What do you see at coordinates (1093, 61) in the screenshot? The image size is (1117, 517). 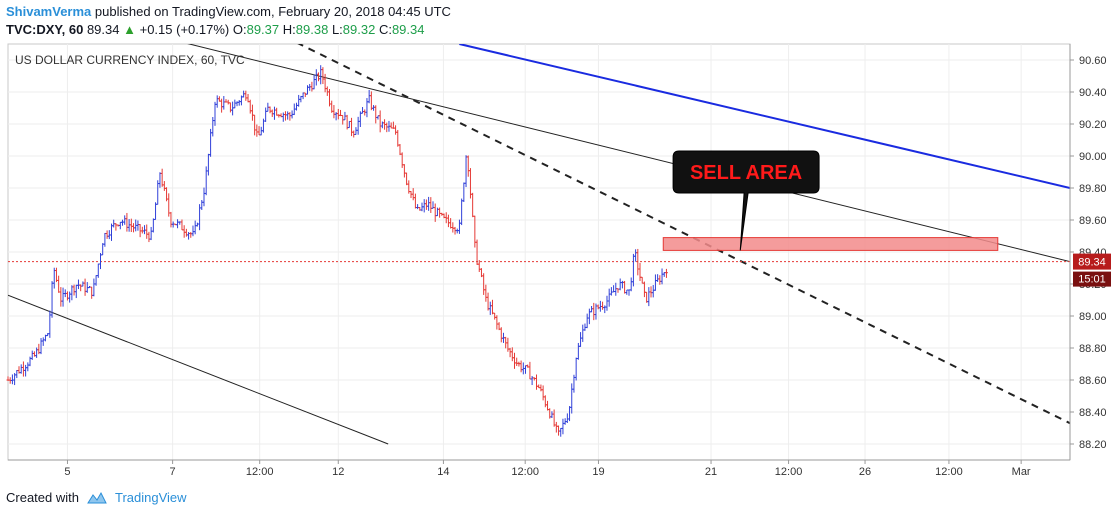 I see `y-tick-label: 90.60` at bounding box center [1093, 61].